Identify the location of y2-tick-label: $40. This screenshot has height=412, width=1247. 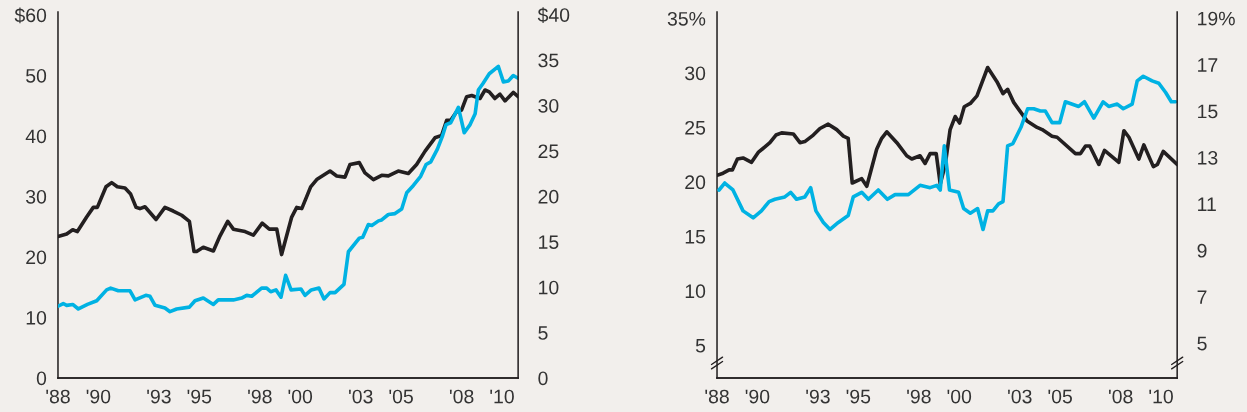
(553, 15).